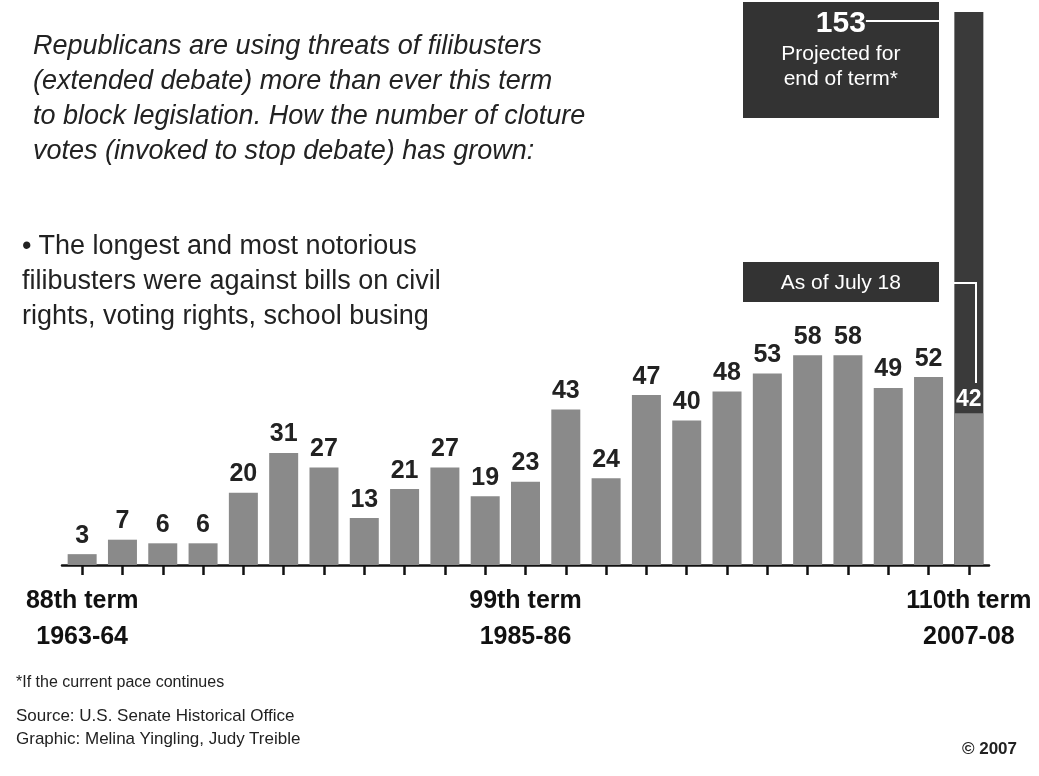  I want to click on data-label: 40, so click(686, 399).